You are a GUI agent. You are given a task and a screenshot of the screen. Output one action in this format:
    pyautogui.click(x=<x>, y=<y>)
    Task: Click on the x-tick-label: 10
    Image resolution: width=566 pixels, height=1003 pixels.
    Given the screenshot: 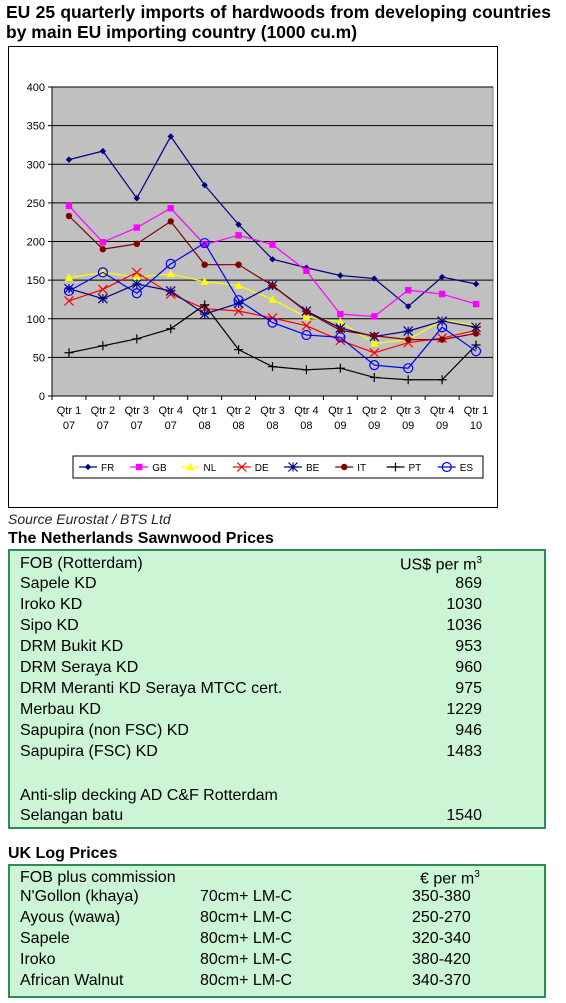 What is the action you would take?
    pyautogui.click(x=476, y=426)
    